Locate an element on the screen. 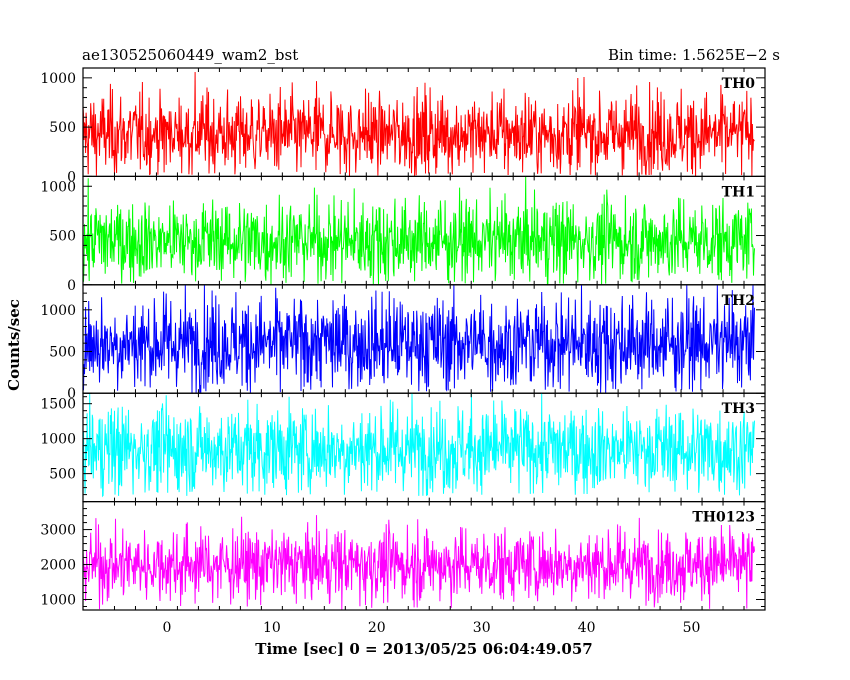 This screenshot has width=850, height=680. panel-th3: 500 1000 1500 TH3 is located at coordinates (403, 447).